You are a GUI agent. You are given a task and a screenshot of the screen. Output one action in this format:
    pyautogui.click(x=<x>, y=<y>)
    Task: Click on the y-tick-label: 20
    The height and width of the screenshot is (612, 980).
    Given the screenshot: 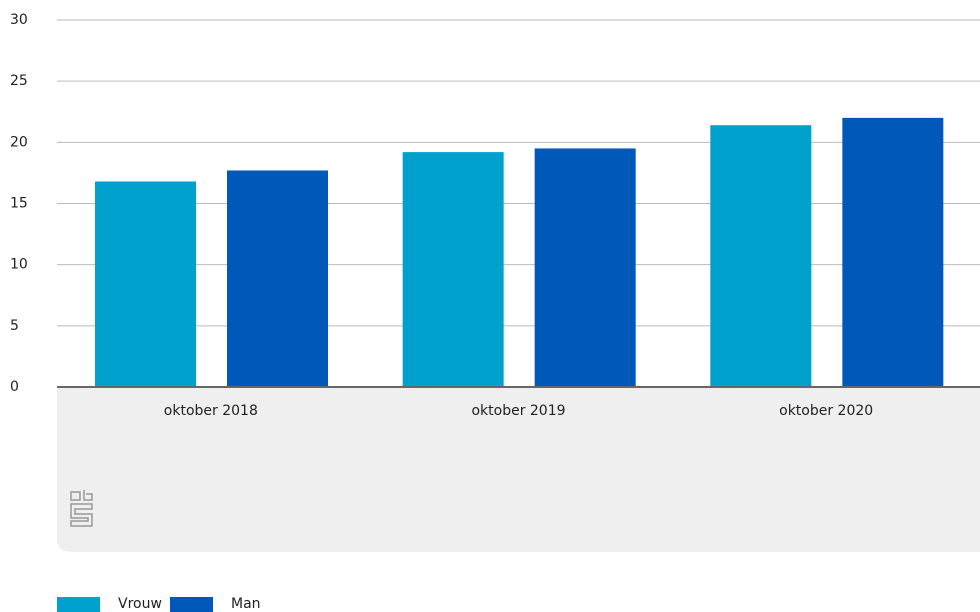 What is the action you would take?
    pyautogui.click(x=19, y=142)
    